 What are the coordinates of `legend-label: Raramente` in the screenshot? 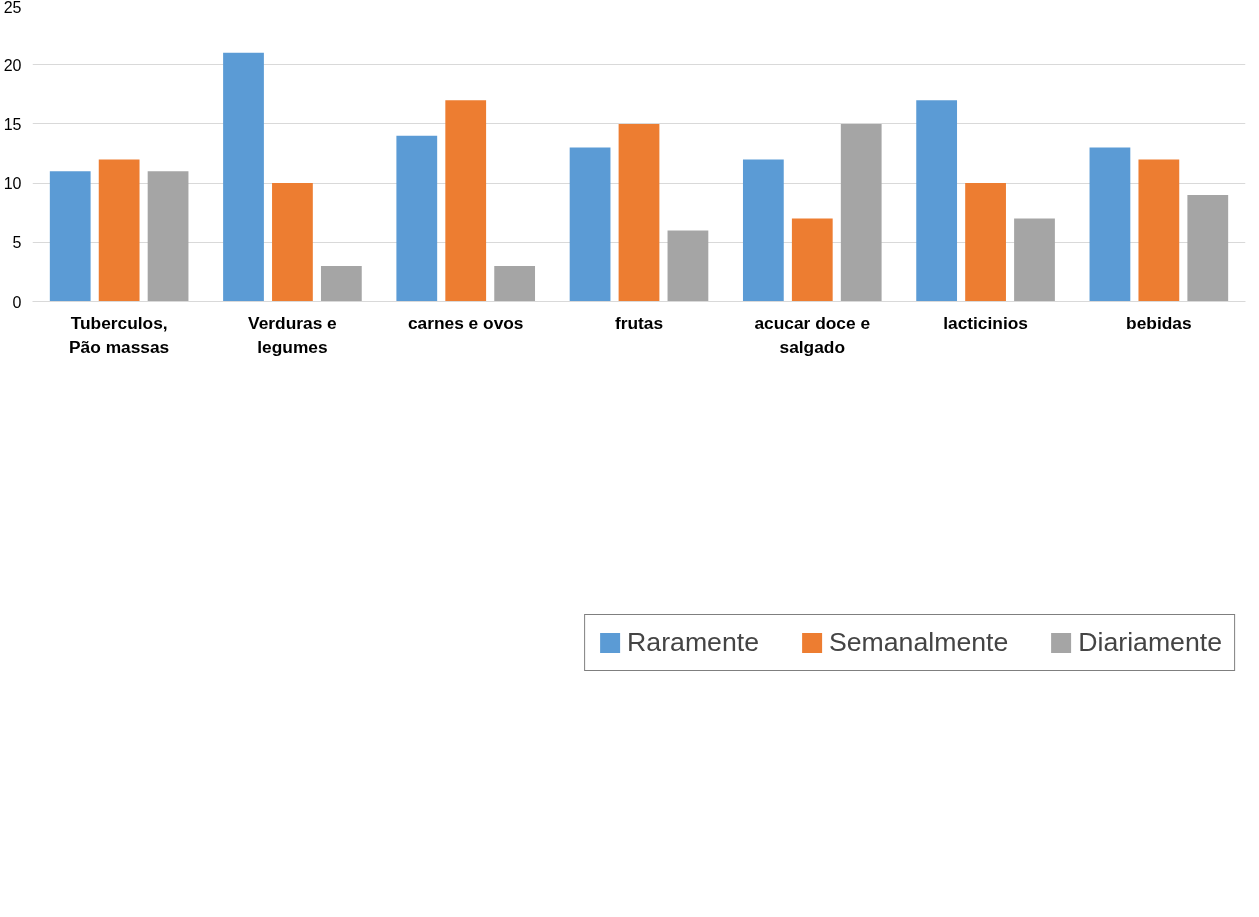 It's located at (693, 642).